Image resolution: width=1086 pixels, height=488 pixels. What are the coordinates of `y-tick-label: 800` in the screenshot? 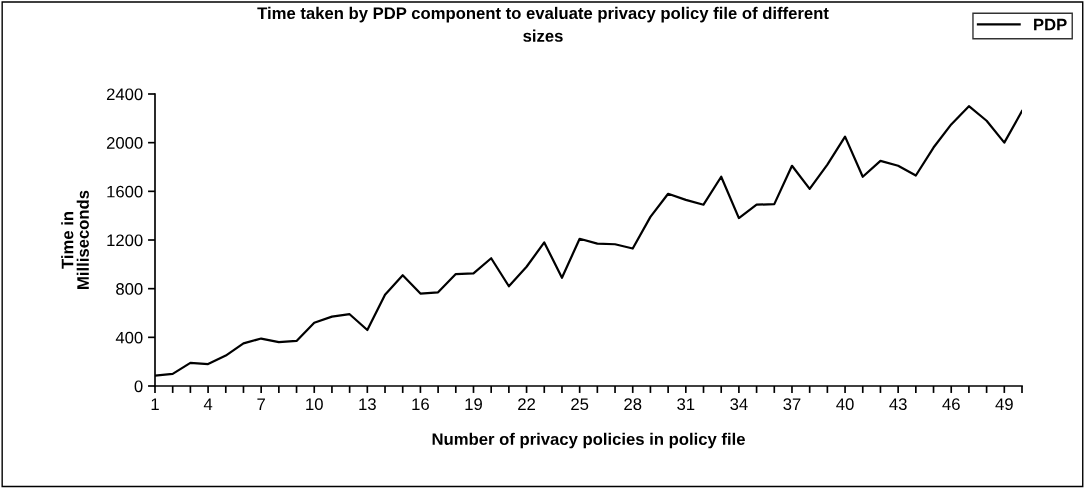 It's located at (129, 289).